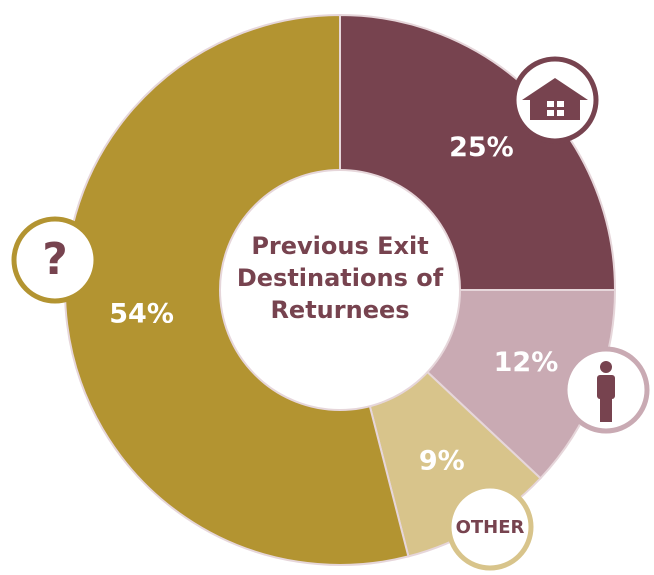 The image size is (654, 575). I want to click on person-body, so click(606, 387).